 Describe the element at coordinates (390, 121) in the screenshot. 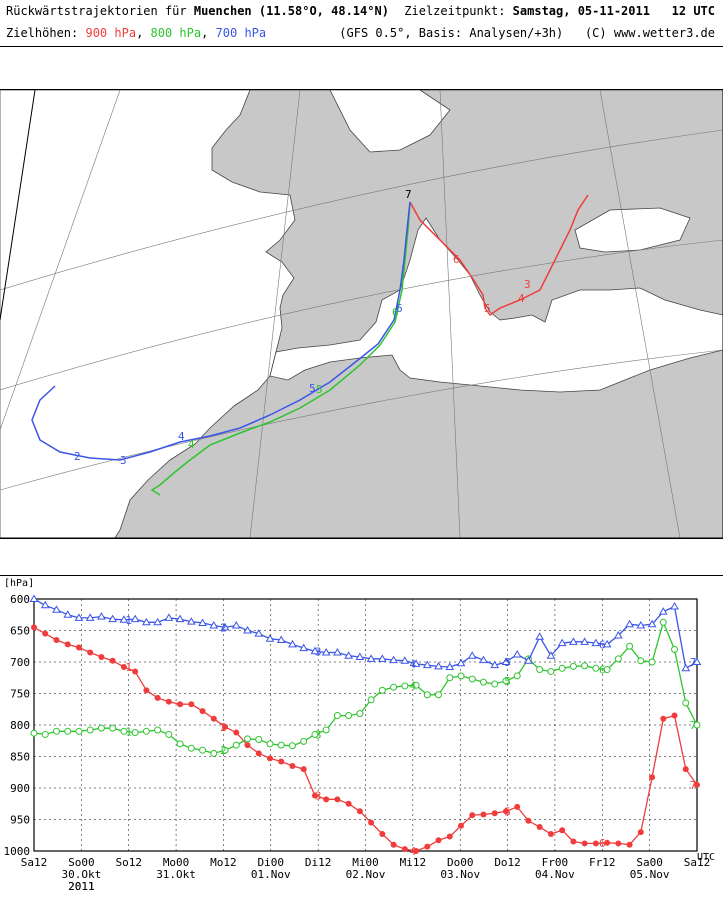

I see `north-sea` at that location.